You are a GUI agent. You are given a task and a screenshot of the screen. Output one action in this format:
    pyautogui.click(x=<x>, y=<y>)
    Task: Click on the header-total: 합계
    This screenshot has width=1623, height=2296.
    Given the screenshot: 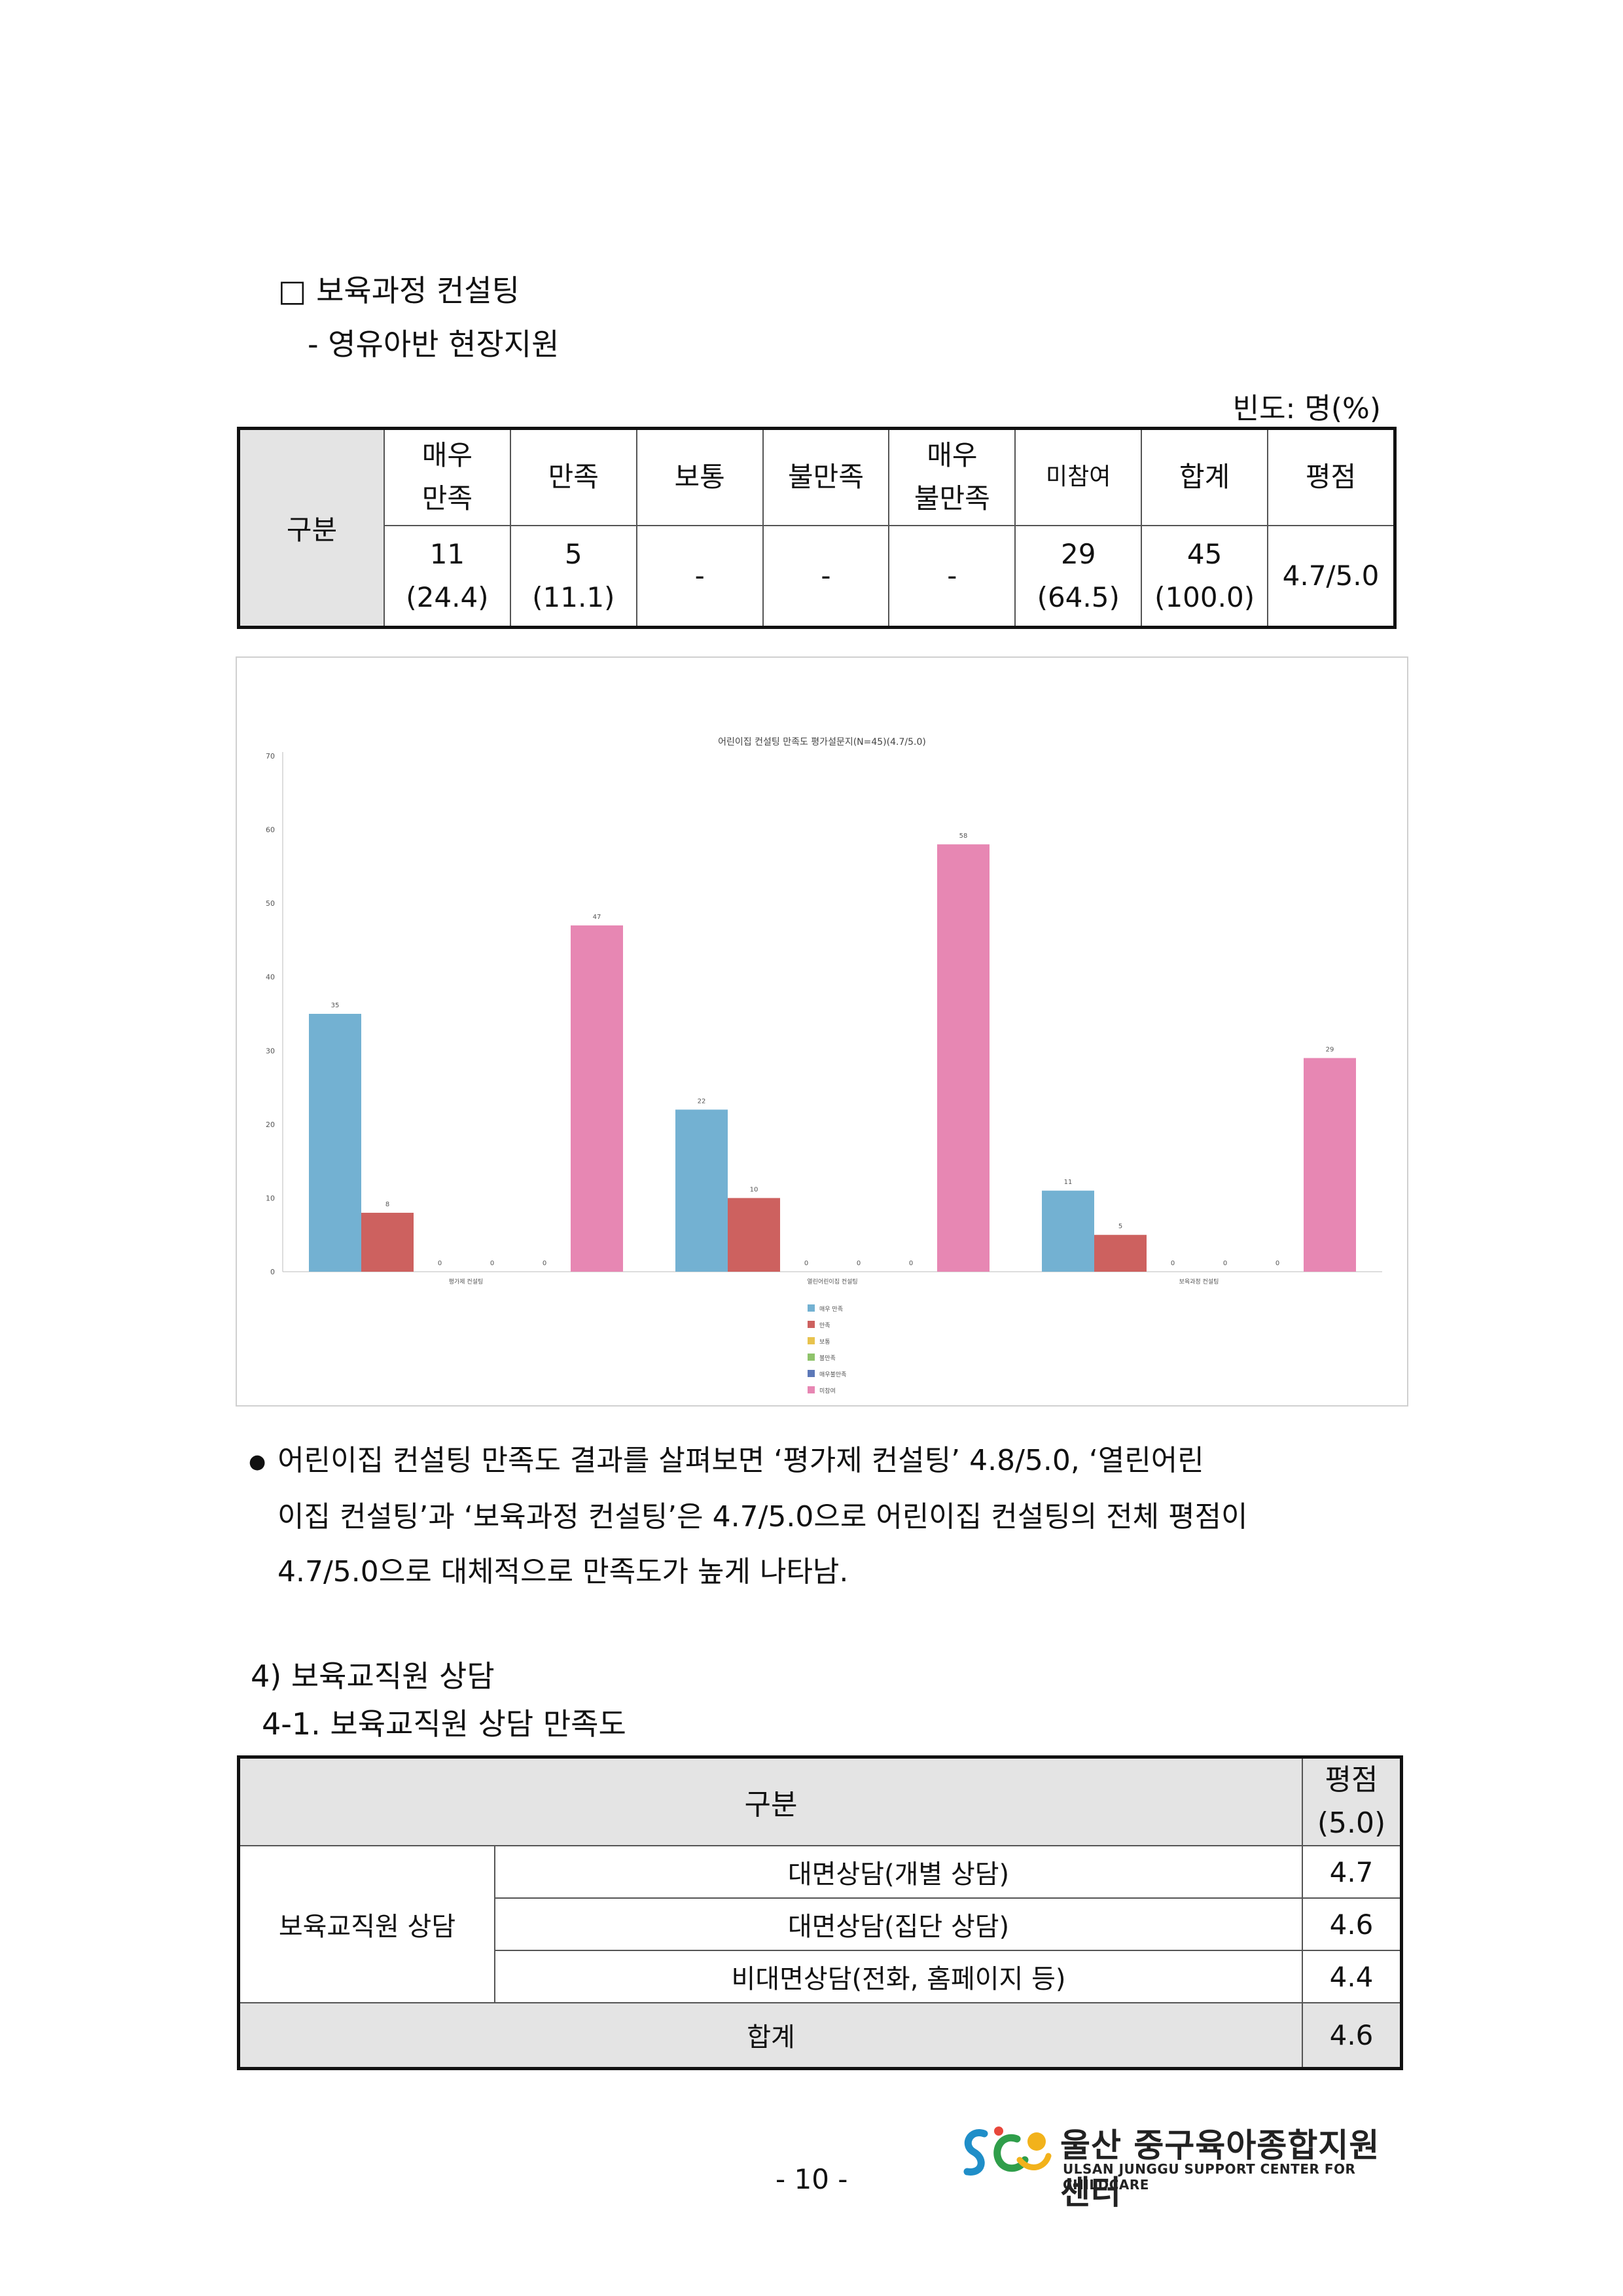 What is the action you would take?
    pyautogui.click(x=1205, y=476)
    